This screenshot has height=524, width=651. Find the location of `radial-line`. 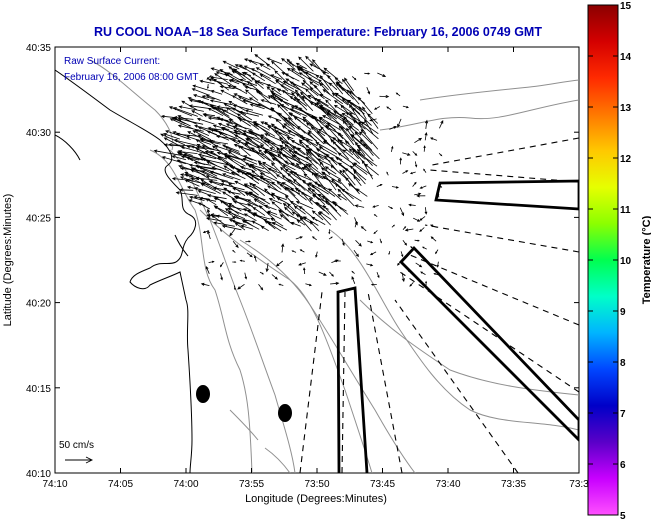

radial-line is located at coordinates (501, 238).